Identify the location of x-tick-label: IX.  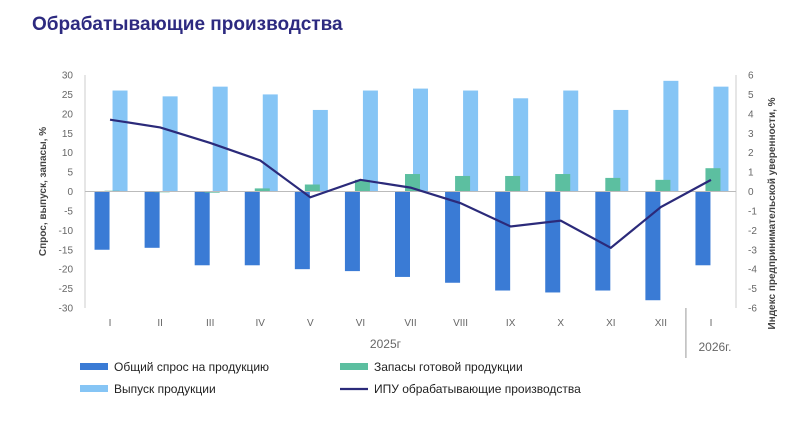
(511, 323).